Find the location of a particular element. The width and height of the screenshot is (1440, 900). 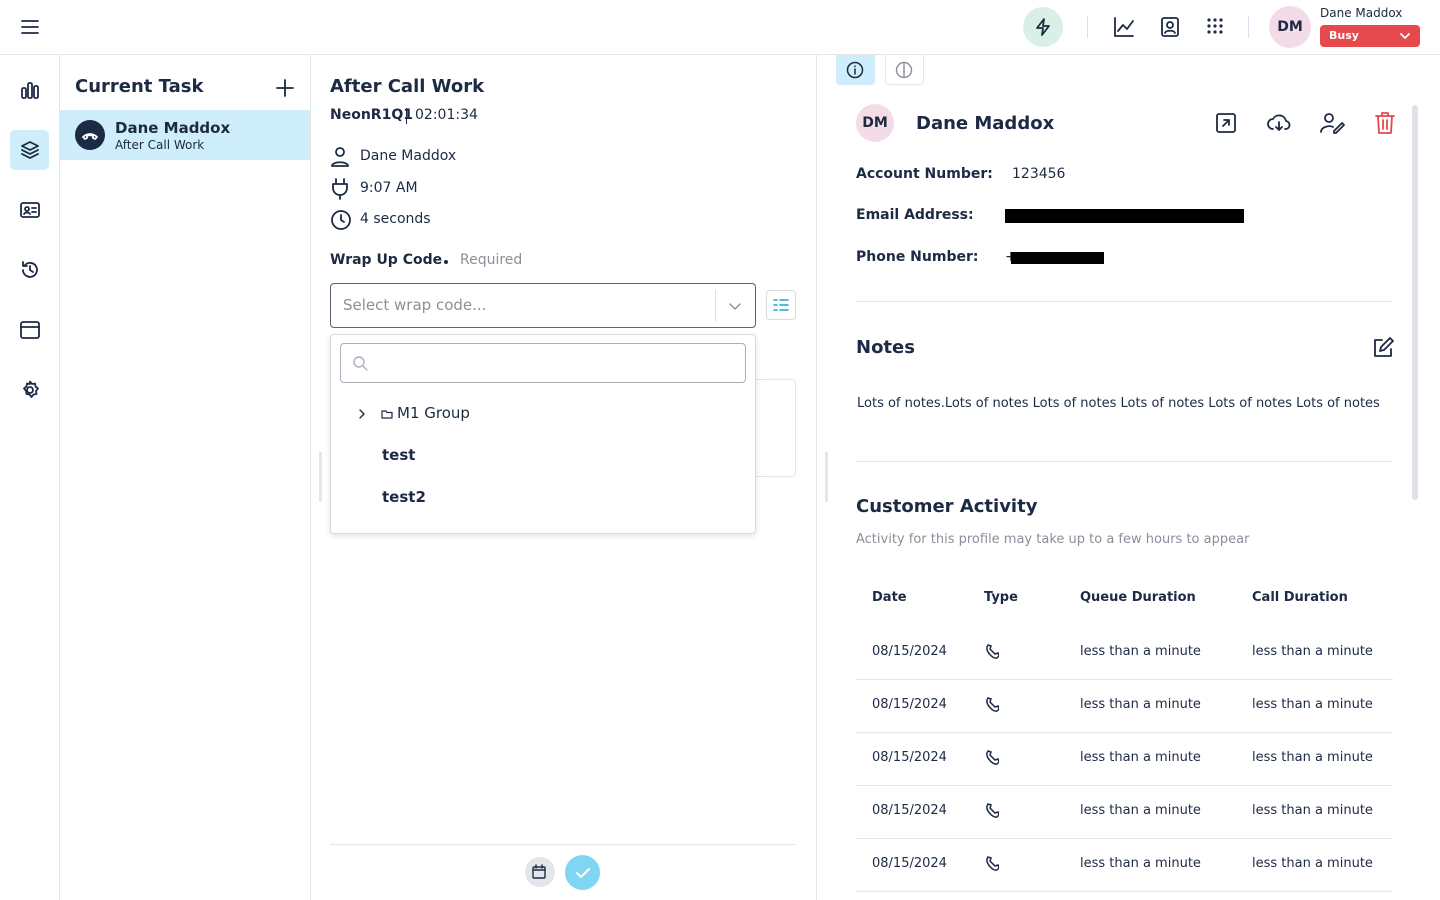

dropdown-menu: M1 Group test test2 is located at coordinates (543, 434).